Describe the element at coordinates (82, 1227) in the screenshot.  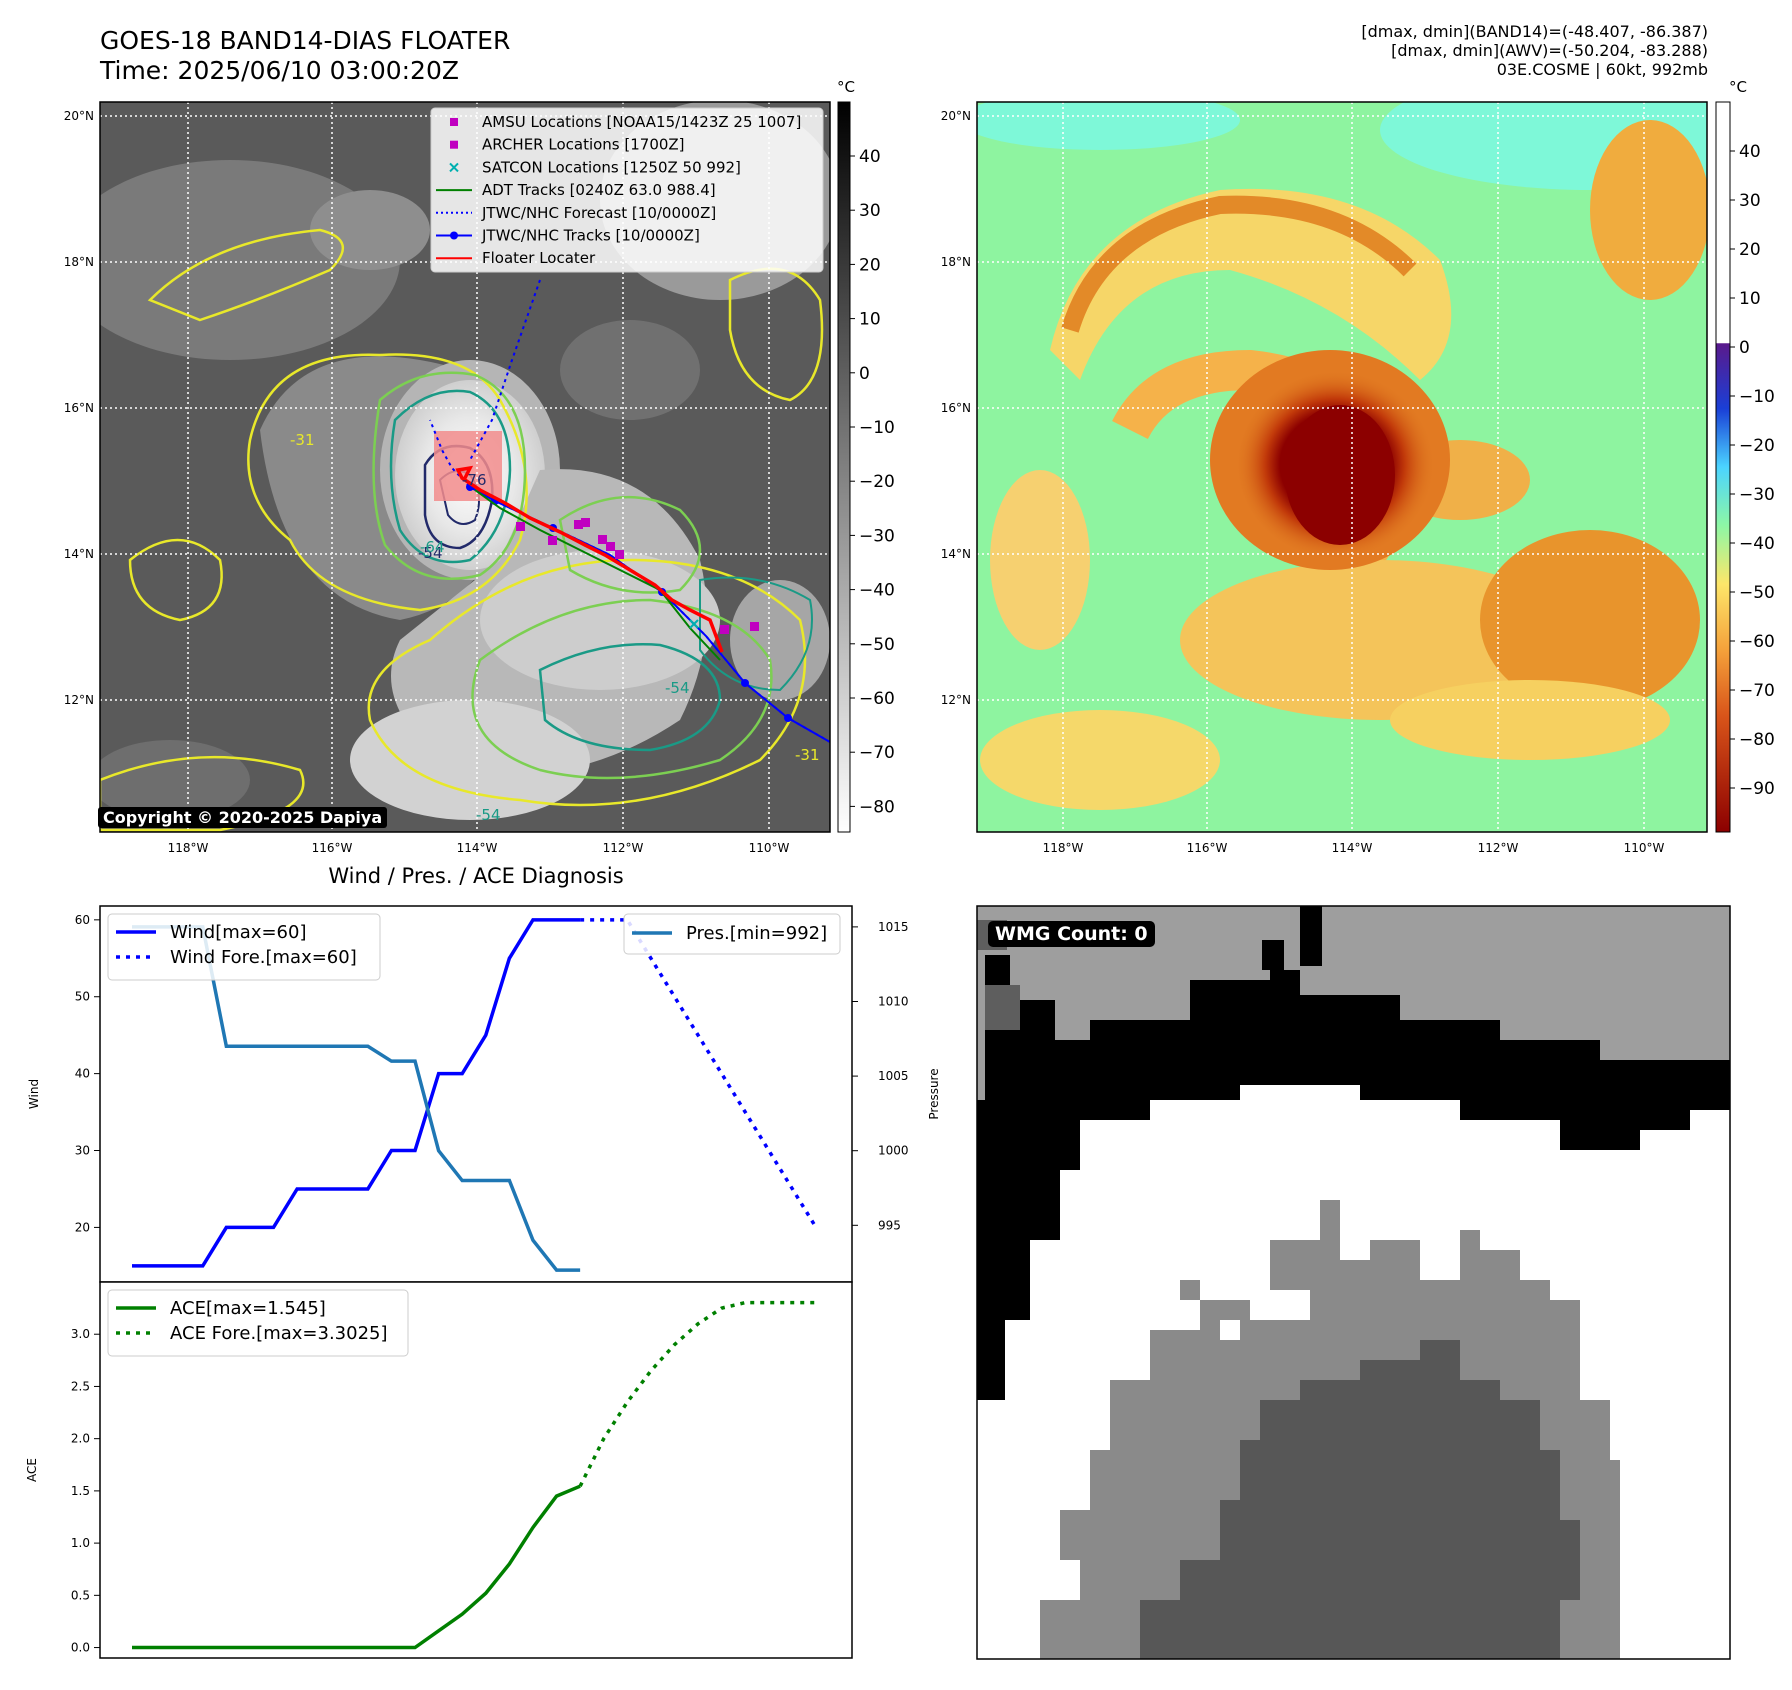
I see `wind-tick-label: 20` at that location.